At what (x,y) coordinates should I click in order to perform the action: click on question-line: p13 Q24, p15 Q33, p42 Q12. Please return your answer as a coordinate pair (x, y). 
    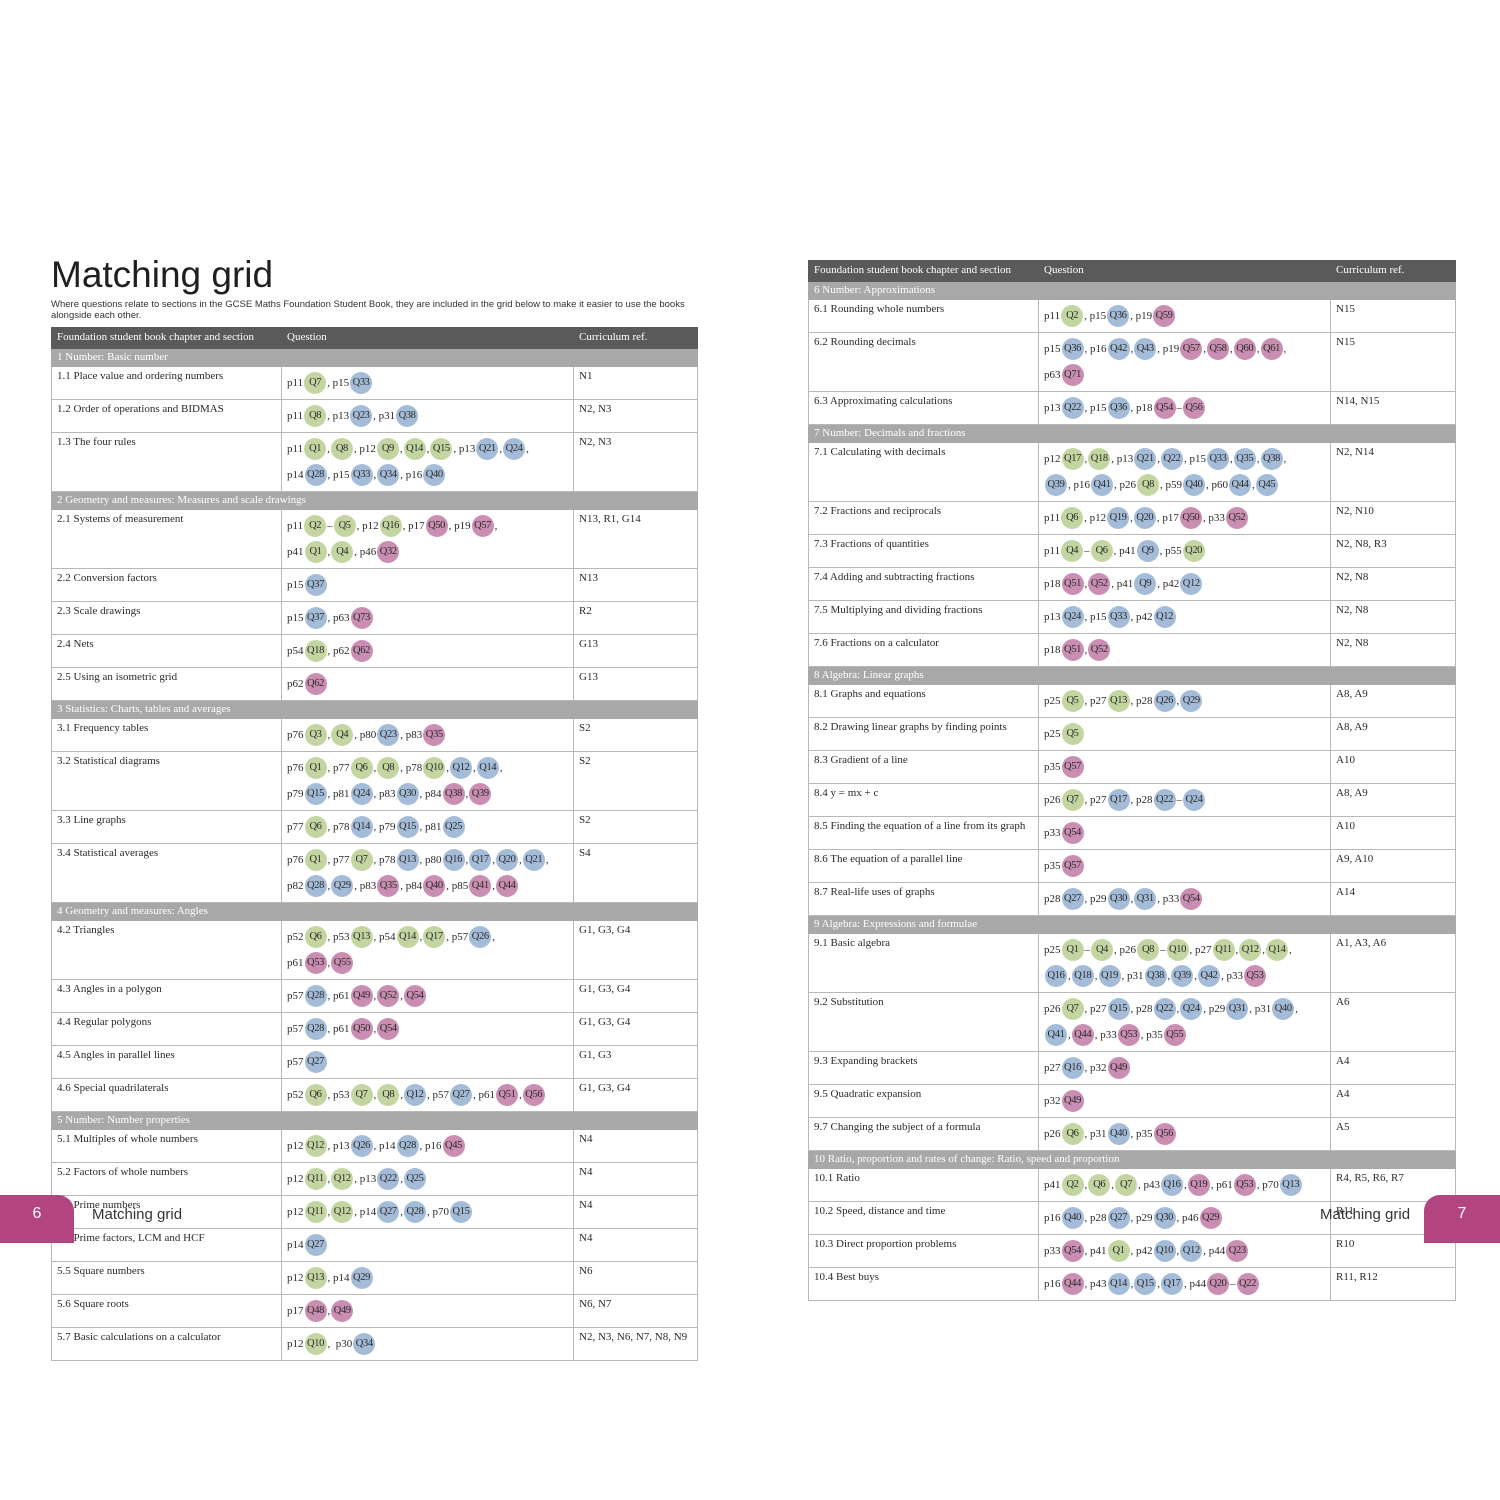
    Looking at the image, I should click on (1184, 617).